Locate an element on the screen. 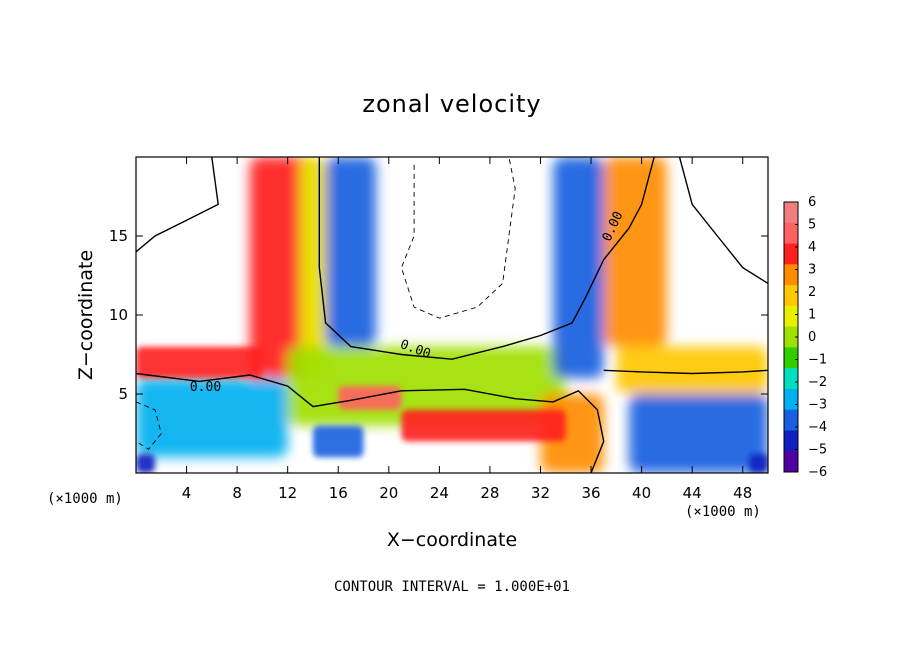 Image resolution: width=904 pixels, height=654 pixels. colorbar-label: 2 is located at coordinates (812, 292).